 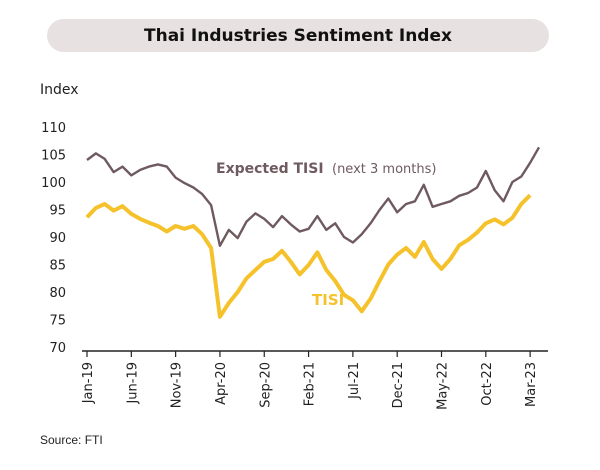 What do you see at coordinates (57, 348) in the screenshot?
I see `y-tick-label: 70` at bounding box center [57, 348].